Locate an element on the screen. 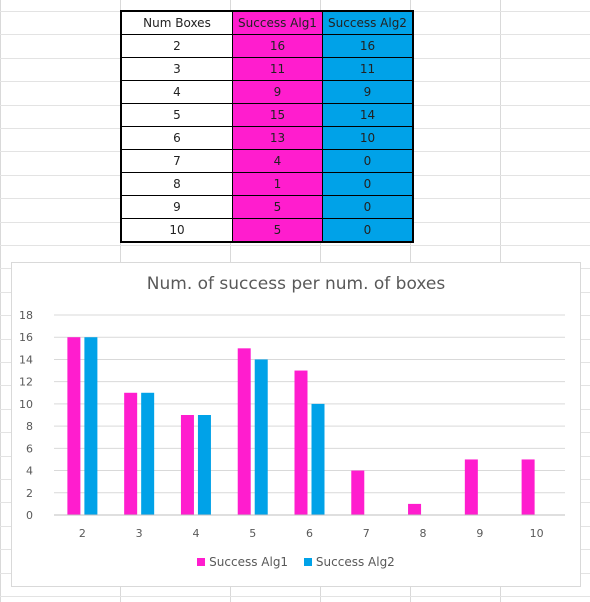 The height and width of the screenshot is (602, 590). legend-item-alg1: Success Alg1 is located at coordinates (242, 562).